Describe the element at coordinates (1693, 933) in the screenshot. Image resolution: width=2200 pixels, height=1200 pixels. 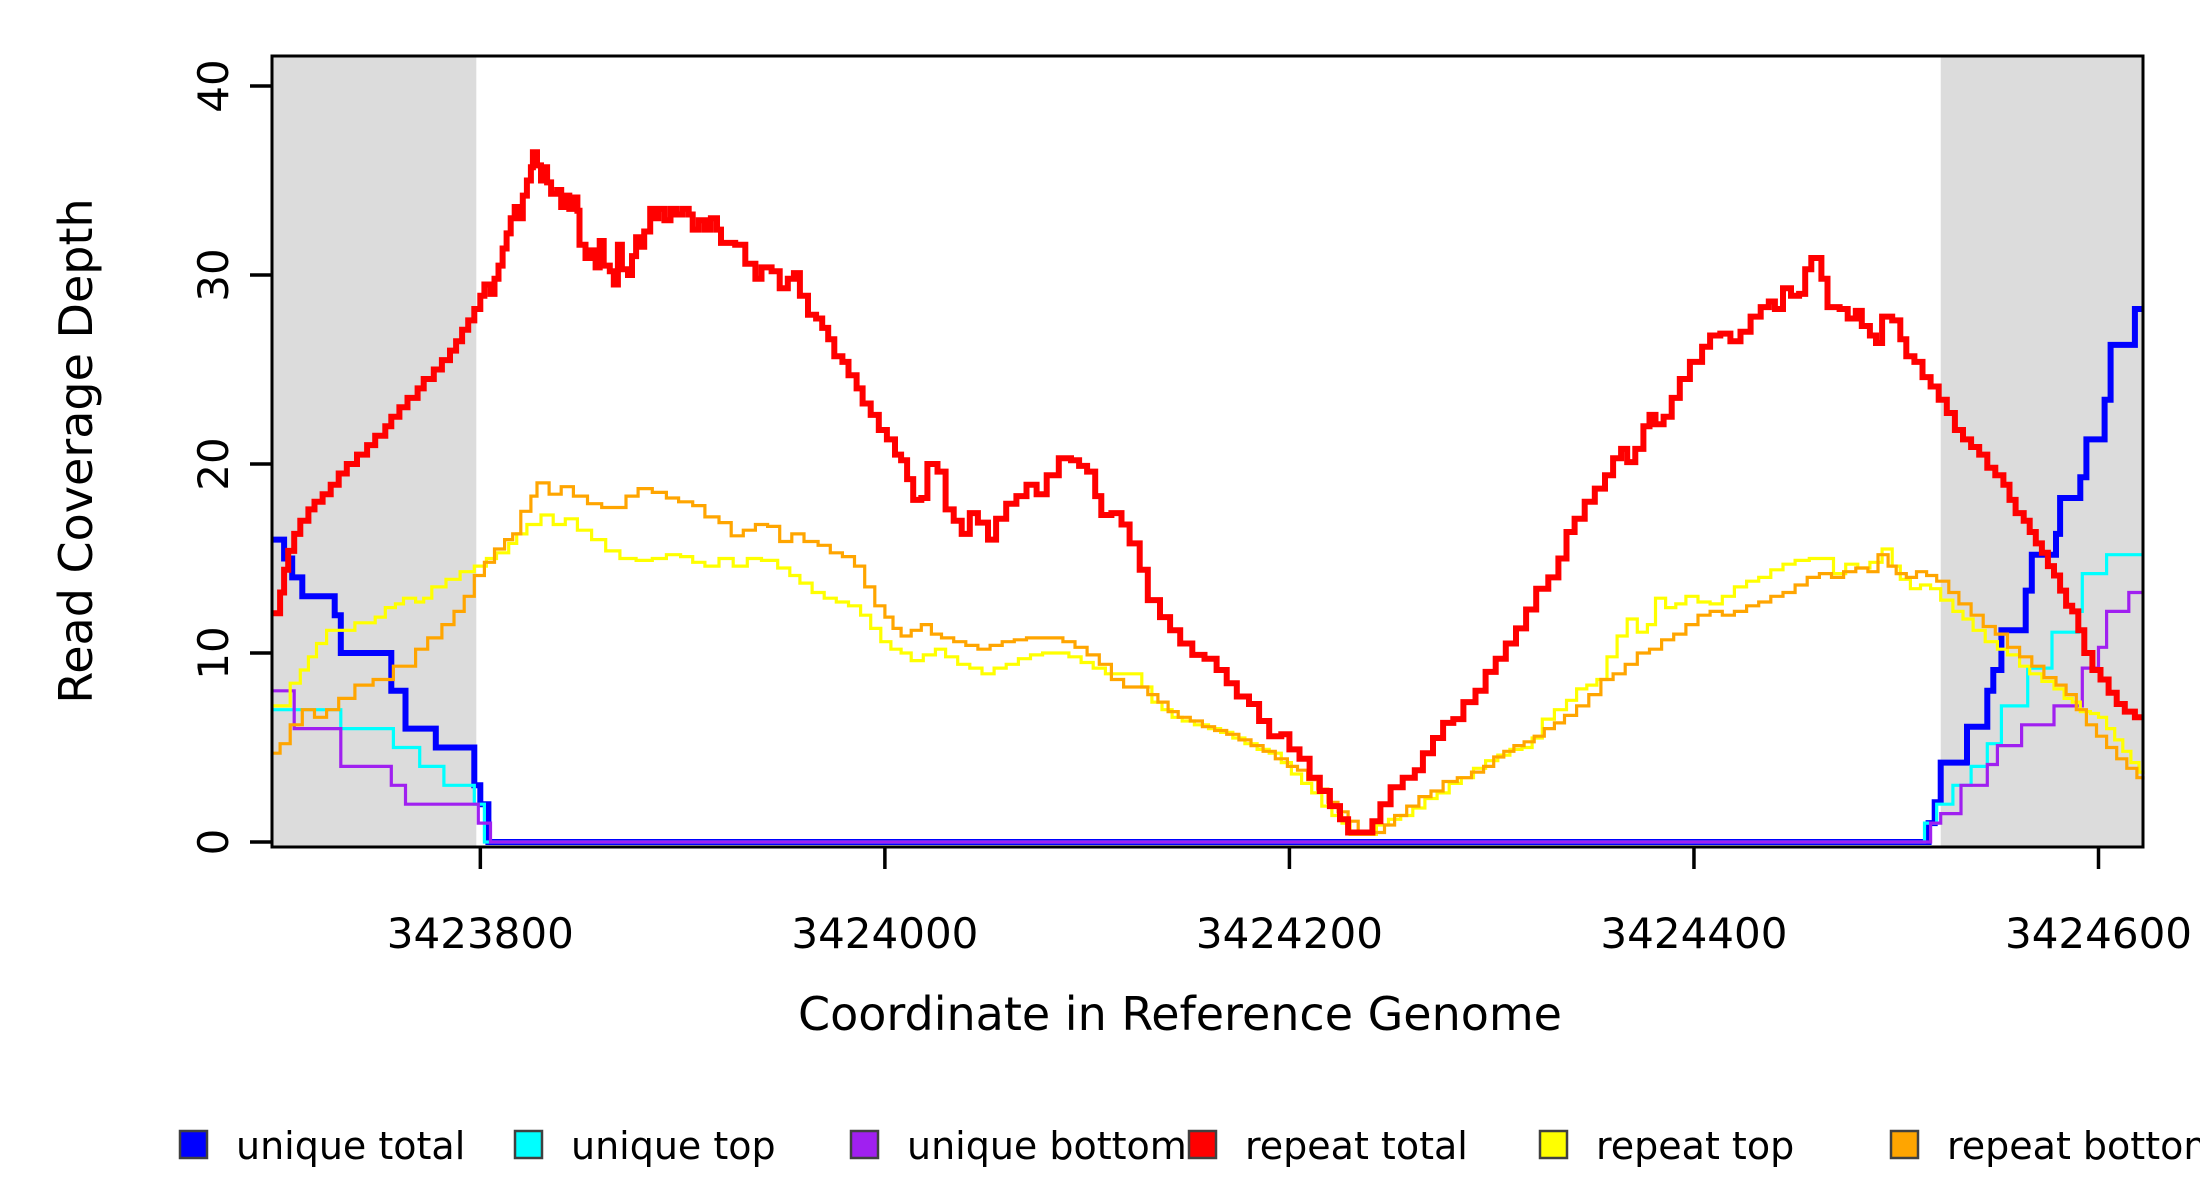
I see `x-tick-label: 3424400` at that location.